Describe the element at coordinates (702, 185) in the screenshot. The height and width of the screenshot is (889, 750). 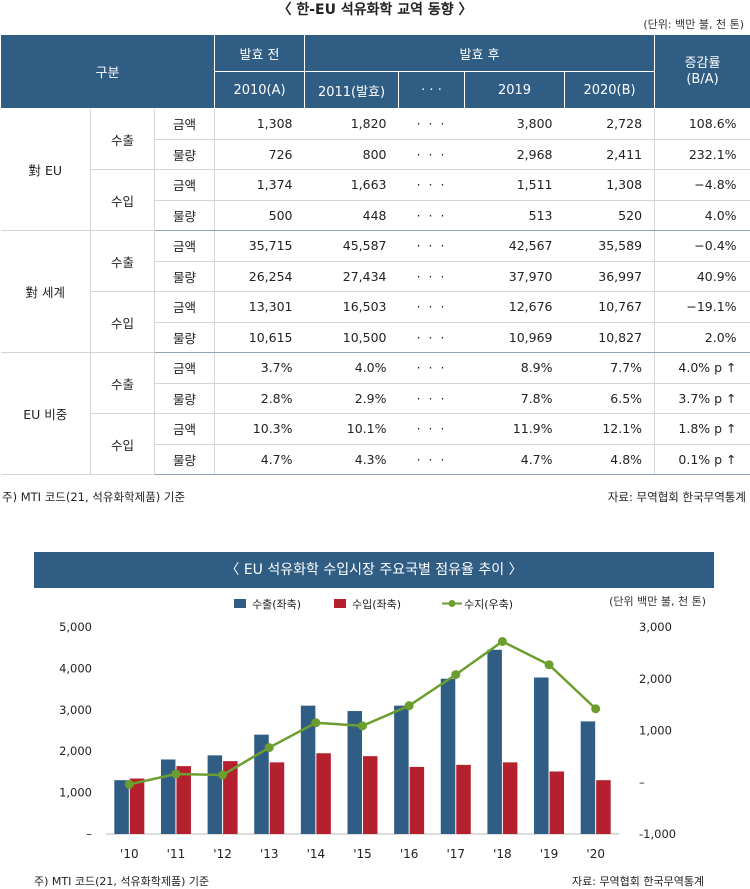
I see `value-rate: −4.8%` at that location.